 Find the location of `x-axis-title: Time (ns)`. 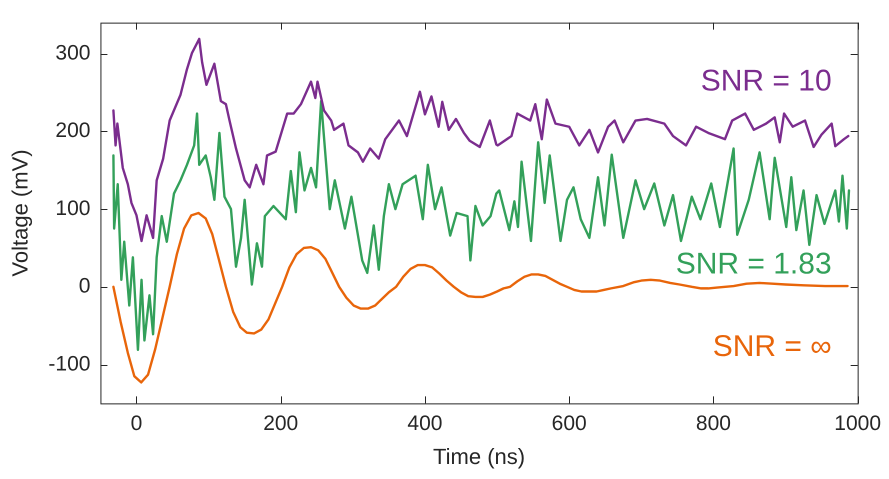

x-axis-title: Time (ns) is located at coordinates (479, 456).